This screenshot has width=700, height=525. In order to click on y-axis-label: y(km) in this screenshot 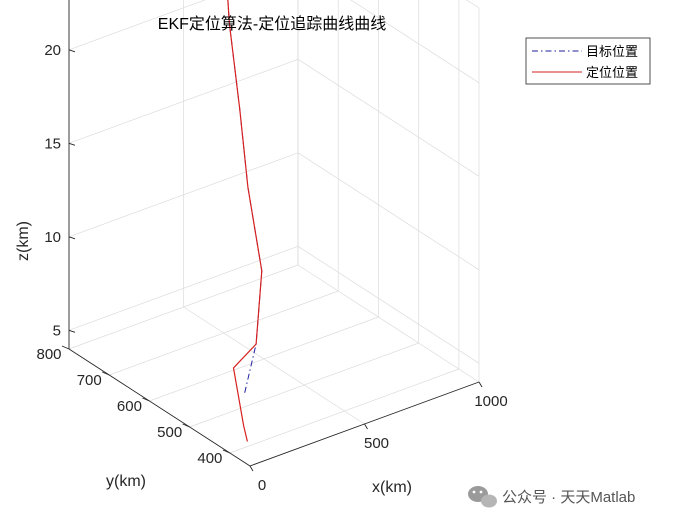, I will do `click(126, 481)`.